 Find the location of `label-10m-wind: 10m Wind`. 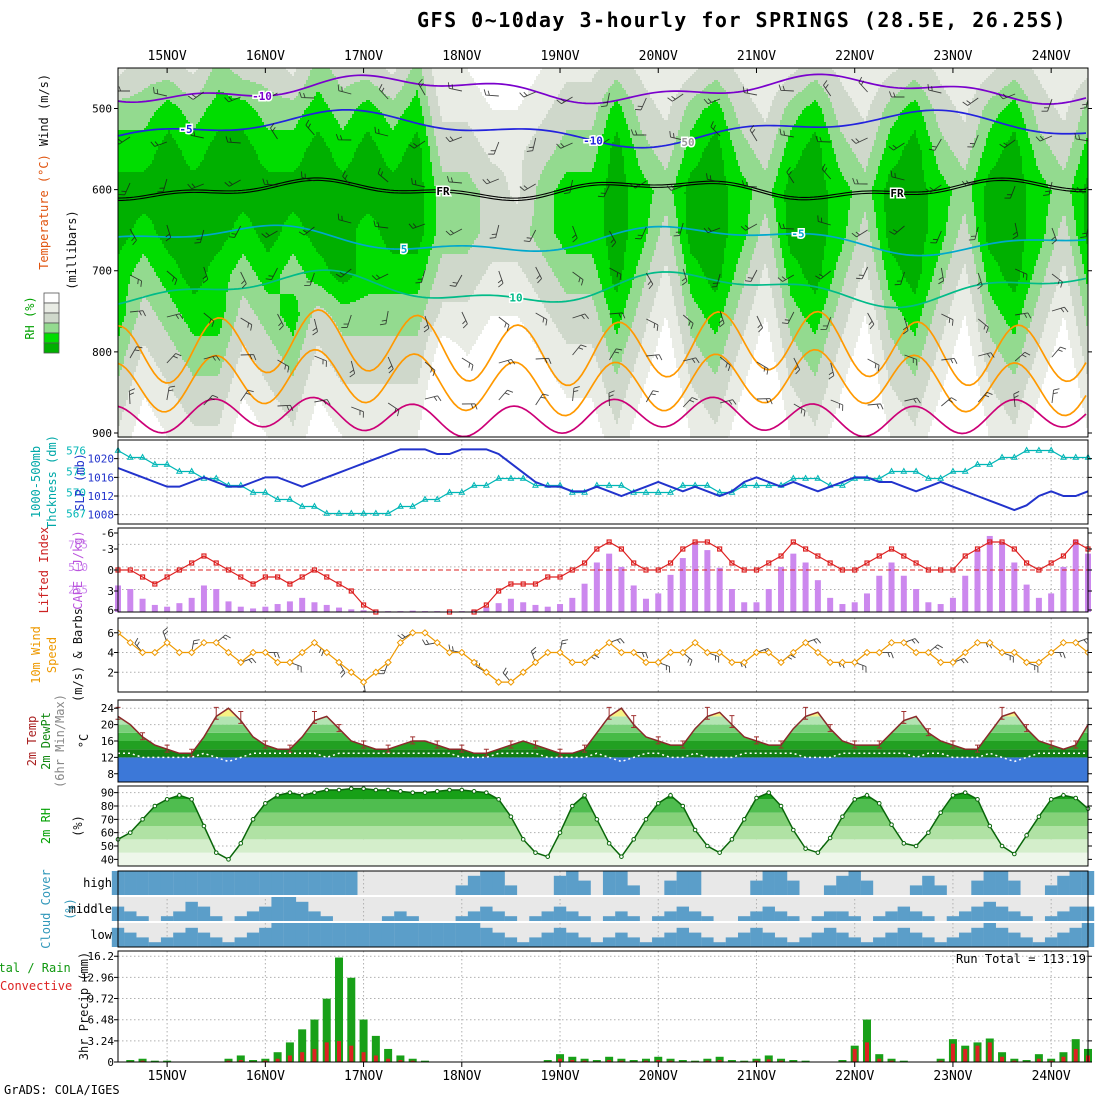

label-10m-wind: 10m Wind is located at coordinates (36, 655).